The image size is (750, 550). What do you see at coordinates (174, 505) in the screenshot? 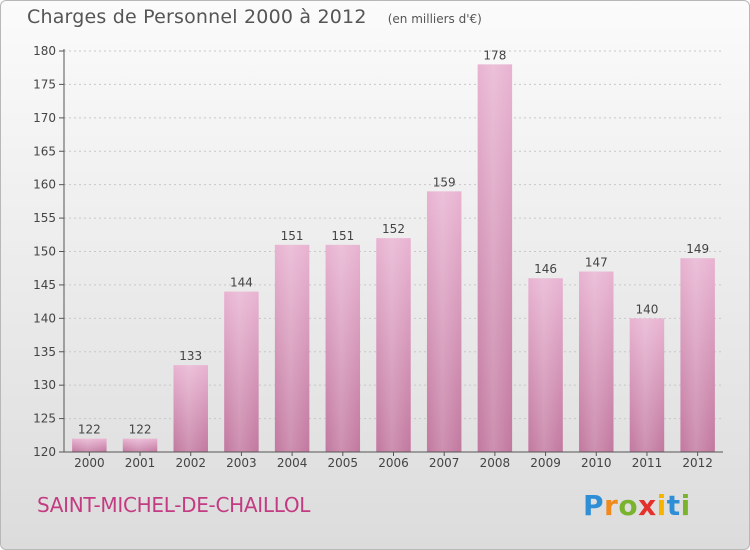
I see `commune-name: SAINT-MICHEL-DE-CHAILLOL` at bounding box center [174, 505].